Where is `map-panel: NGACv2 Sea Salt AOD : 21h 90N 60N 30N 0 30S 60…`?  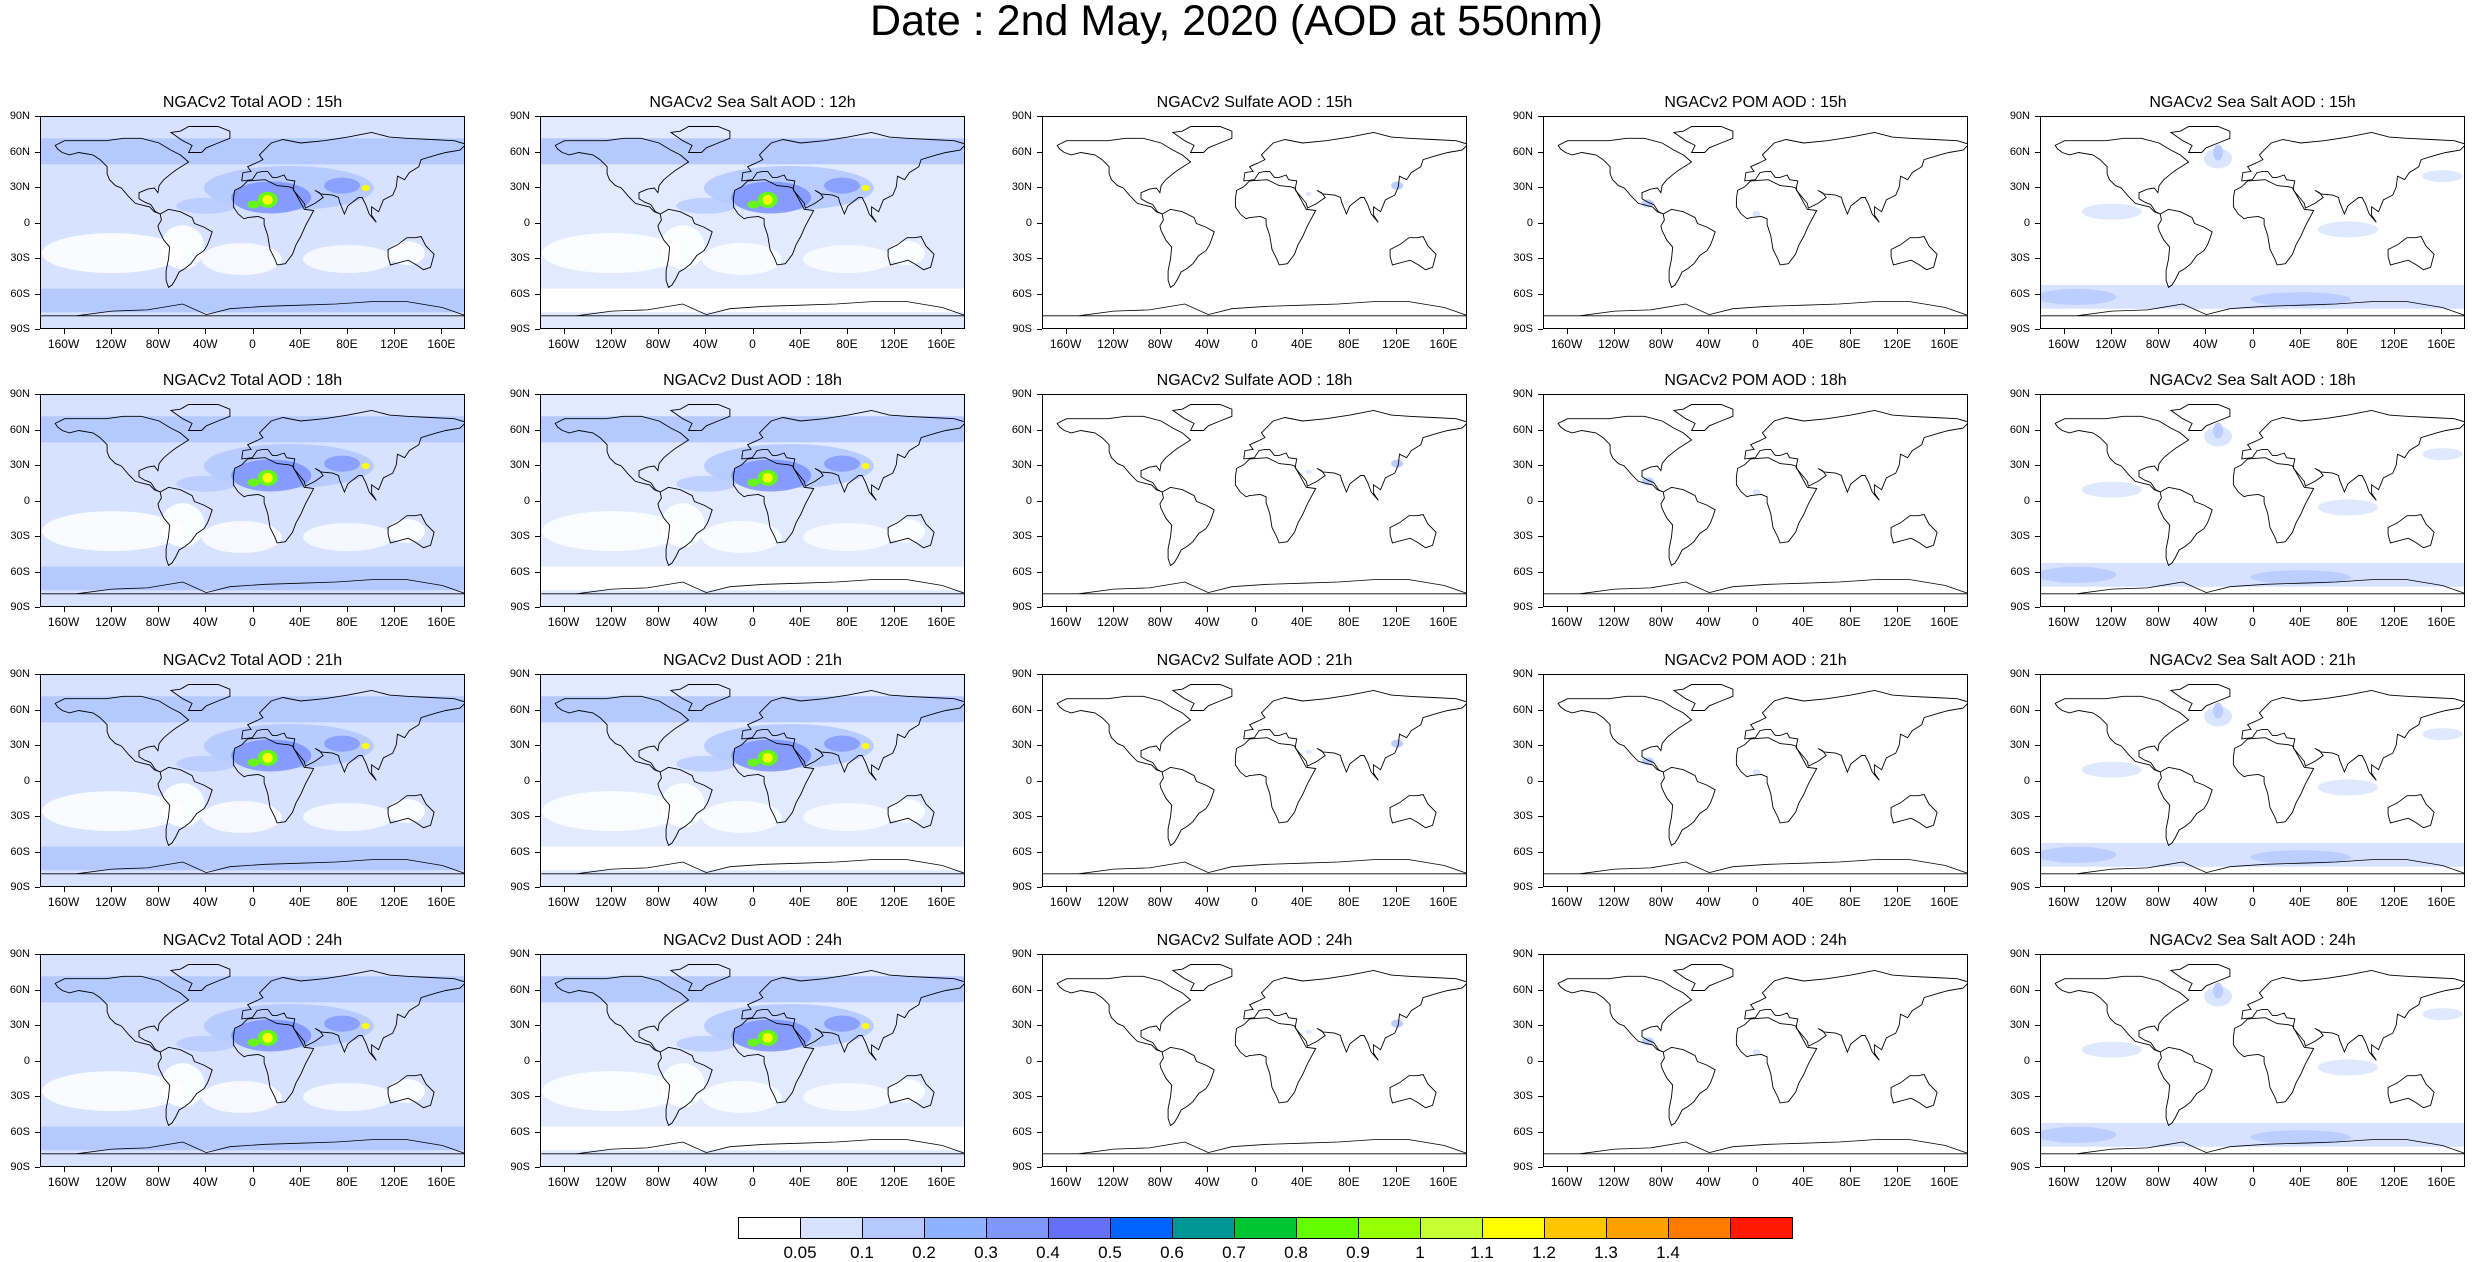
map-panel: NGACv2 Sea Salt AOD : 21h 90N 60N 30N 0 30S 60… is located at coordinates (2236, 782).